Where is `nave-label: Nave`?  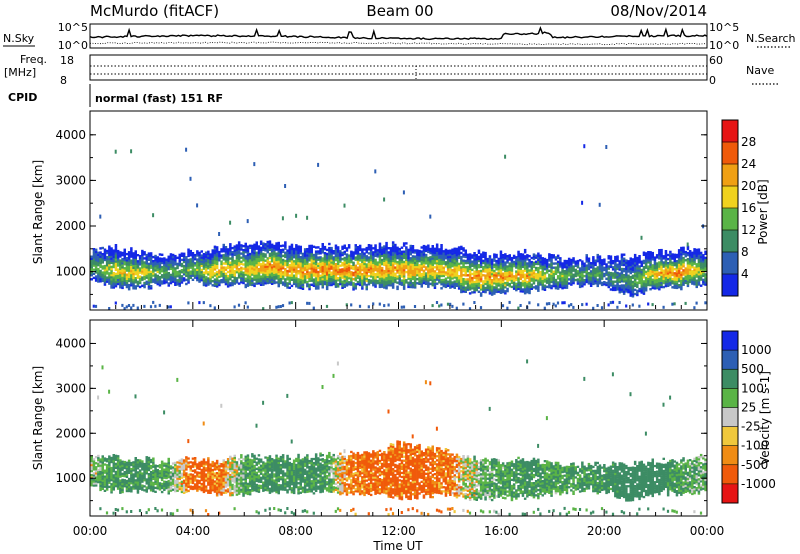
nave-label: Nave is located at coordinates (760, 70).